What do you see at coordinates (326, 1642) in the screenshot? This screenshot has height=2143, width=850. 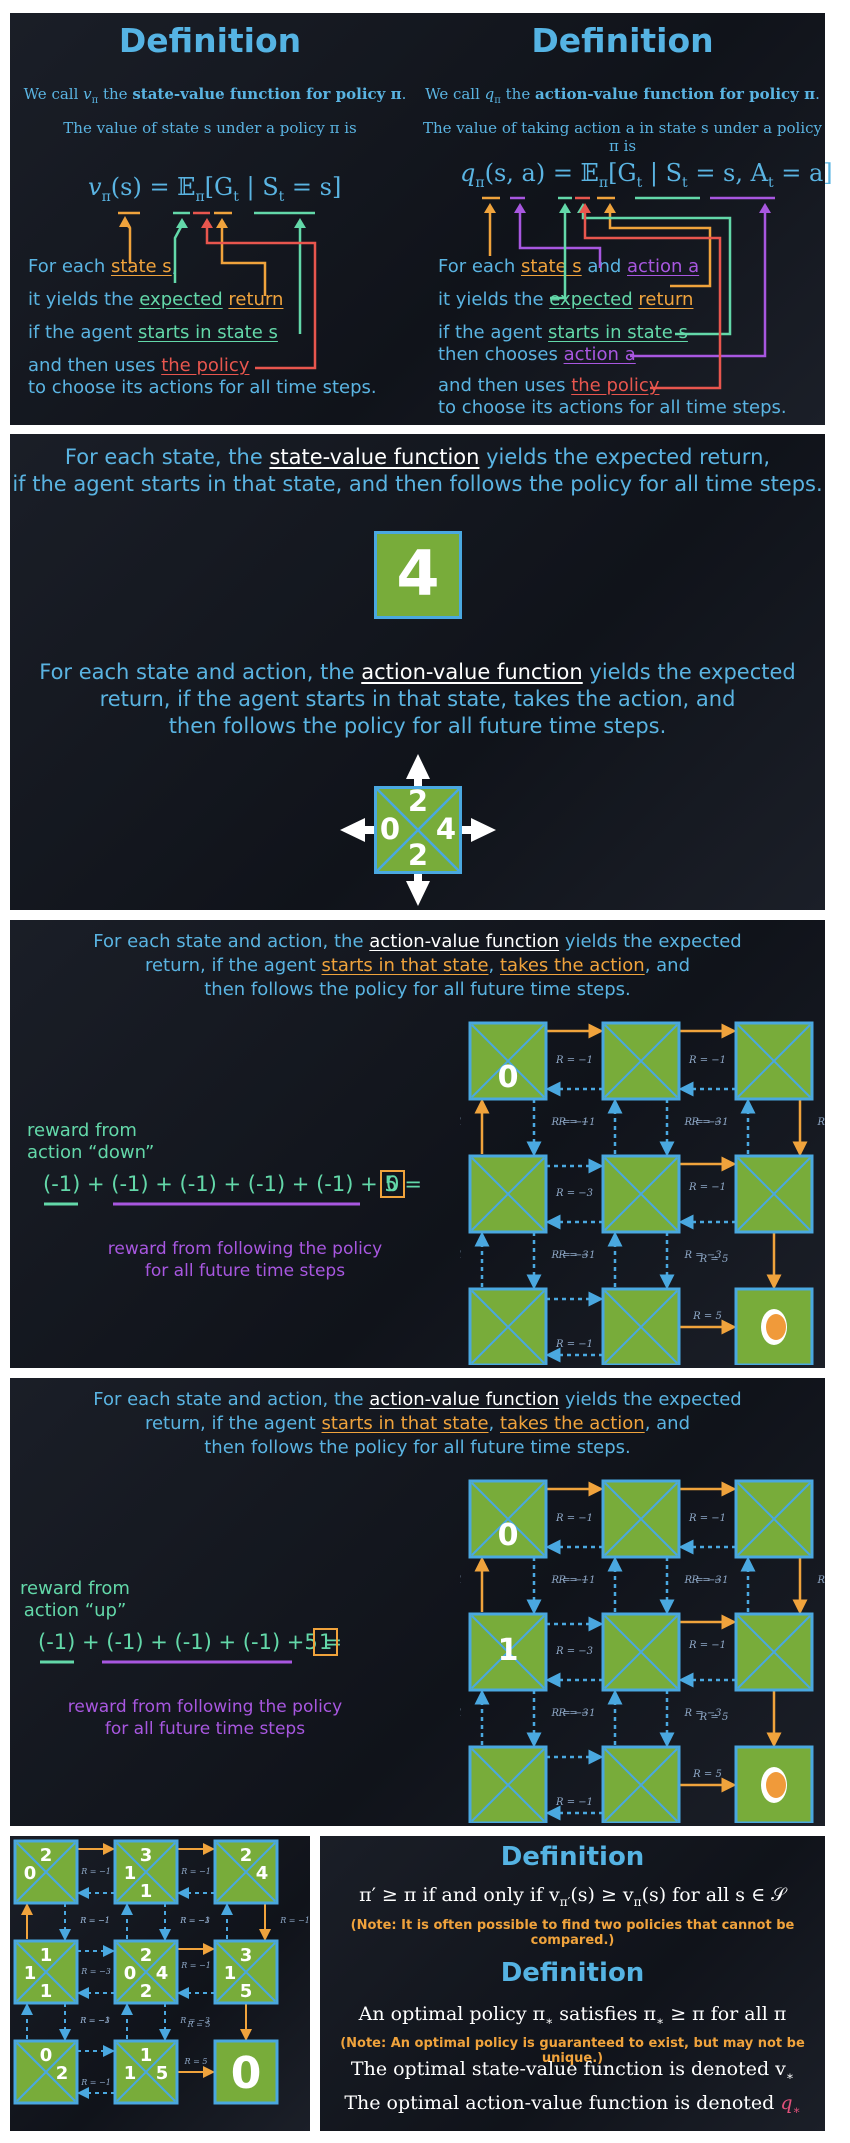 I see `p4-result: 1` at bounding box center [326, 1642].